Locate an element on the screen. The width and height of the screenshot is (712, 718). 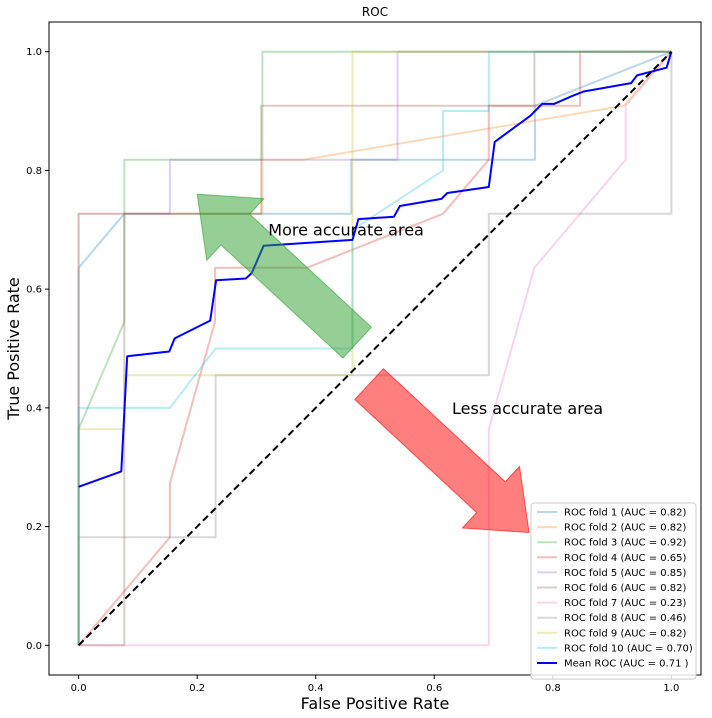
x-tick-label: 1.0 is located at coordinates (671, 688).